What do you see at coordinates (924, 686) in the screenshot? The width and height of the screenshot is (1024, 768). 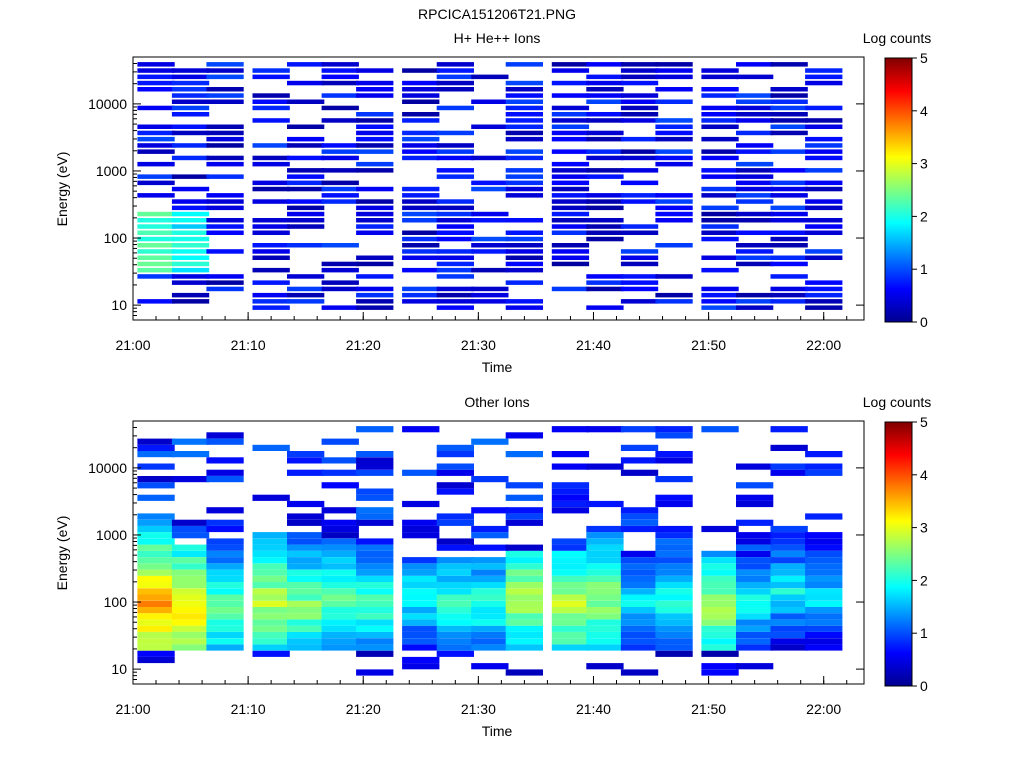 I see `colorbar-tick-label: 0` at bounding box center [924, 686].